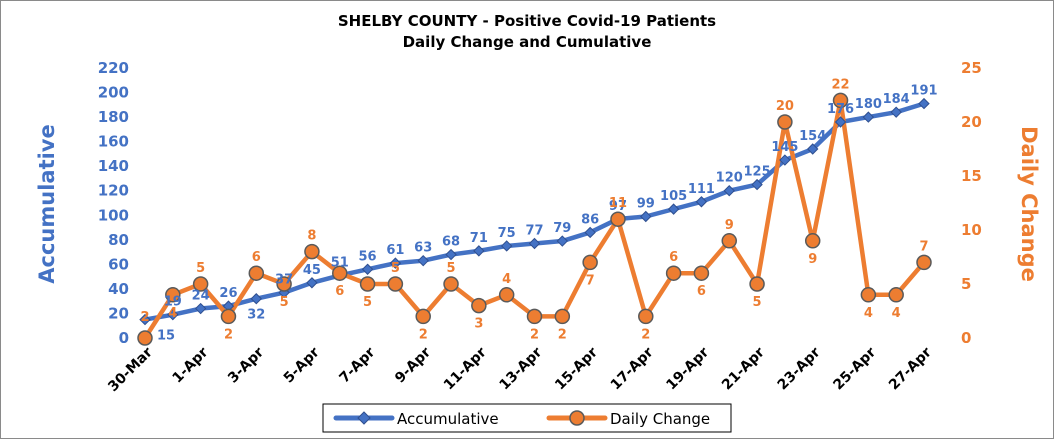 The width and height of the screenshot is (1054, 439). I want to click on data-label-accumulative: 145, so click(784, 147).